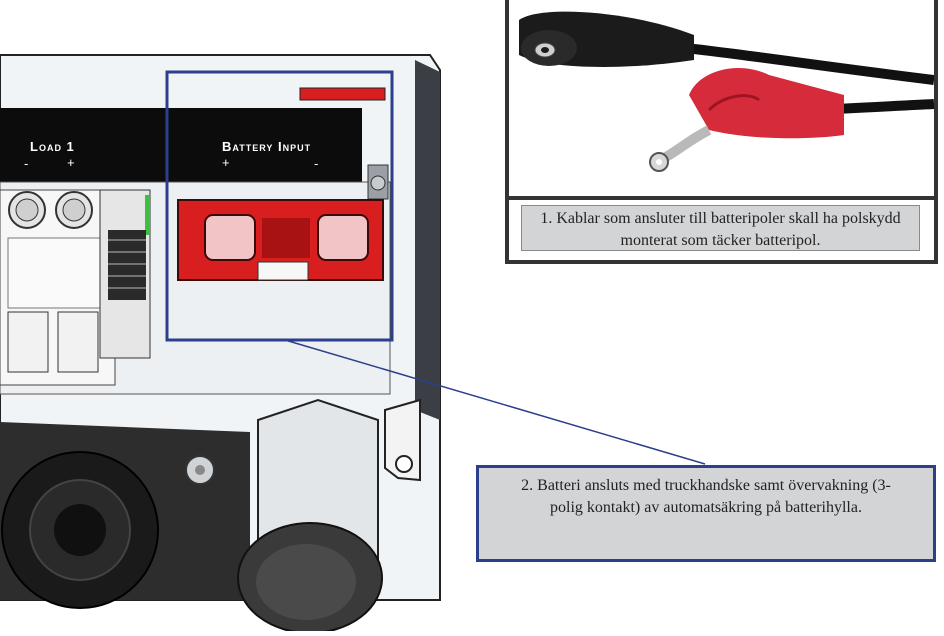 This screenshot has height=636, width=944. Describe the element at coordinates (342, 94) in the screenshot. I see `top-red-tab` at that location.